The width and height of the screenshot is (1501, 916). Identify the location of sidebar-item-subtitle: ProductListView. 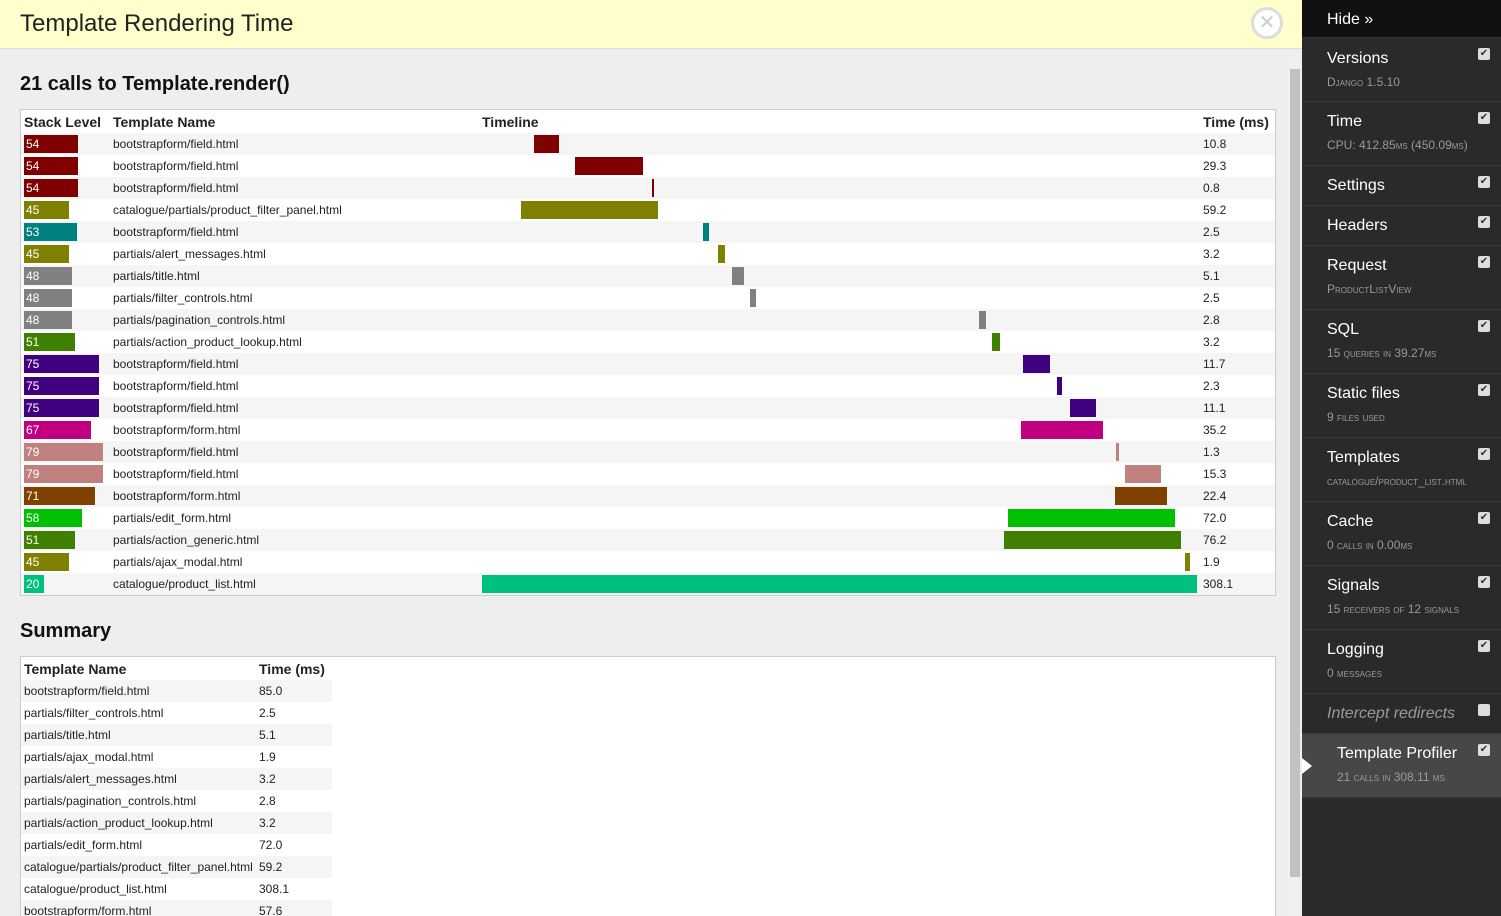
(1369, 289).